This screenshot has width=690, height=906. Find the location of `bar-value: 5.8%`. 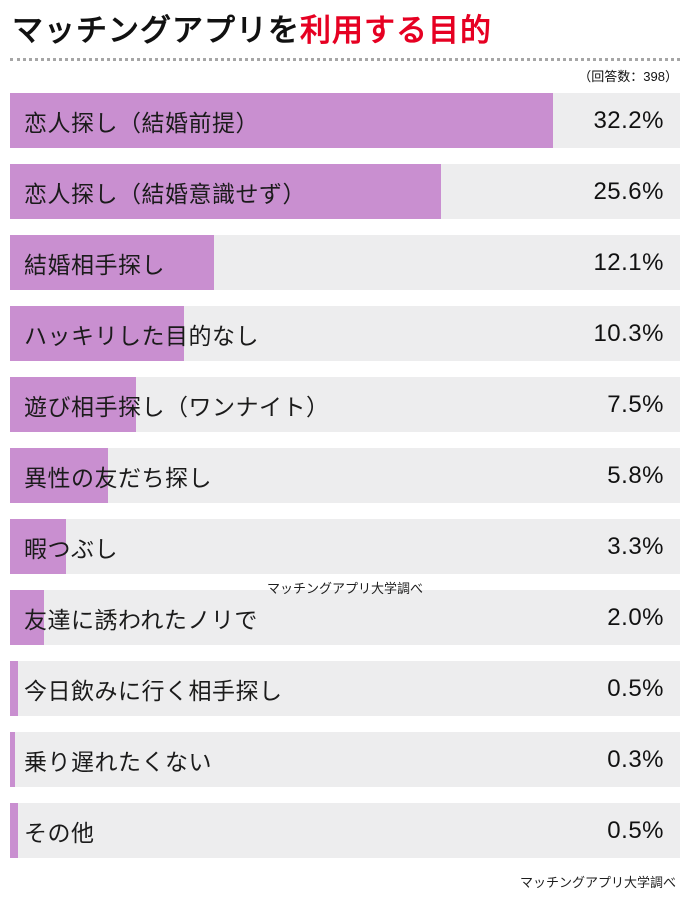

bar-value: 5.8% is located at coordinates (635, 475).